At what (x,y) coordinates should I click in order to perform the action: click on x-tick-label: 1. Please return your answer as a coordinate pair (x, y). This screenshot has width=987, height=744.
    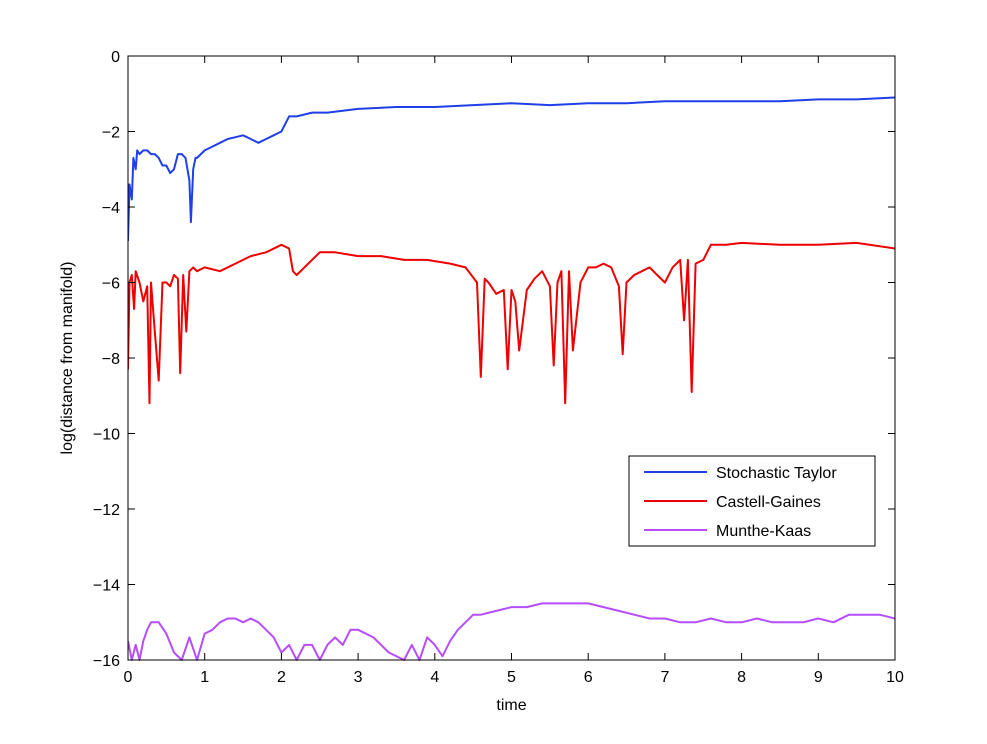
    Looking at the image, I should click on (204, 677).